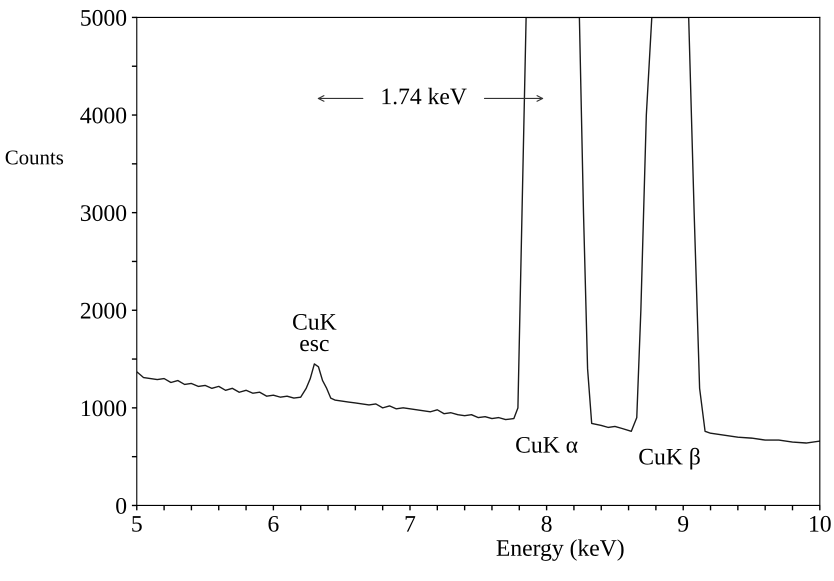  I want to click on y-tick-label: 4000, so click(103, 116).